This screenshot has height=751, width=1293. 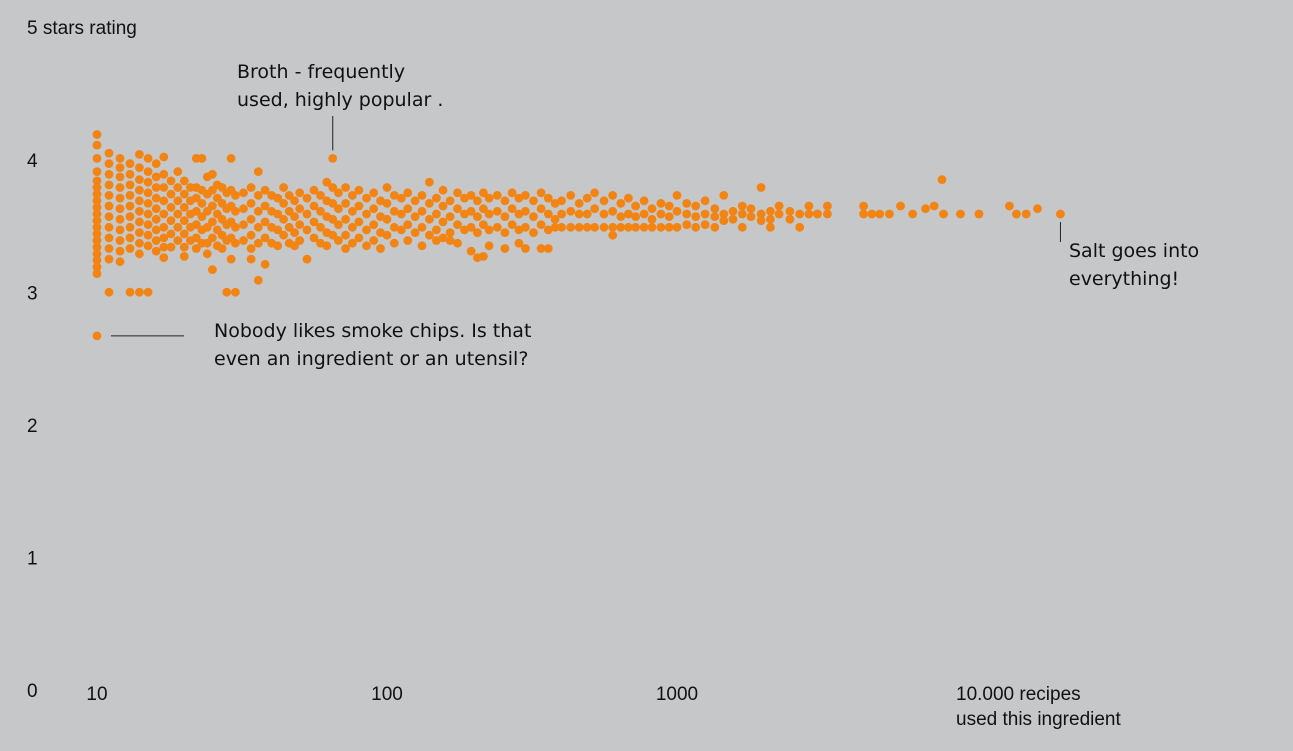 What do you see at coordinates (32, 691) in the screenshot?
I see `y-tick-label: 0` at bounding box center [32, 691].